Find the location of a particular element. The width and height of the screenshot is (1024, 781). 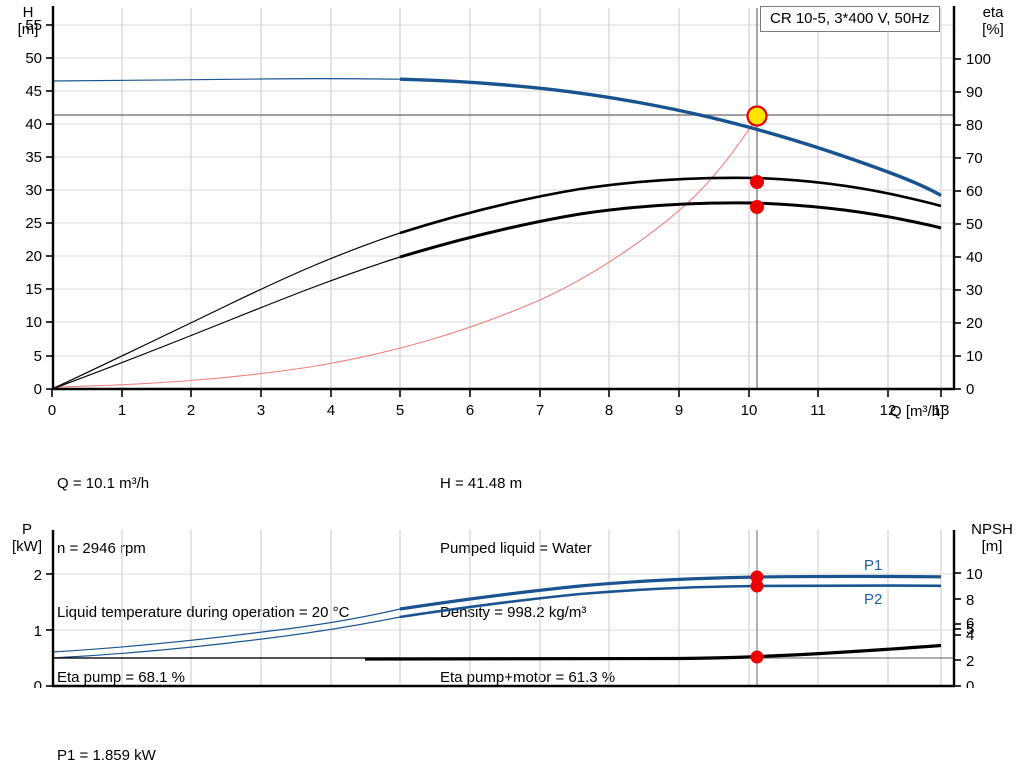

lower-right-tick-labels: 0 2 4 5 6 8 10 is located at coordinates (974, 627).